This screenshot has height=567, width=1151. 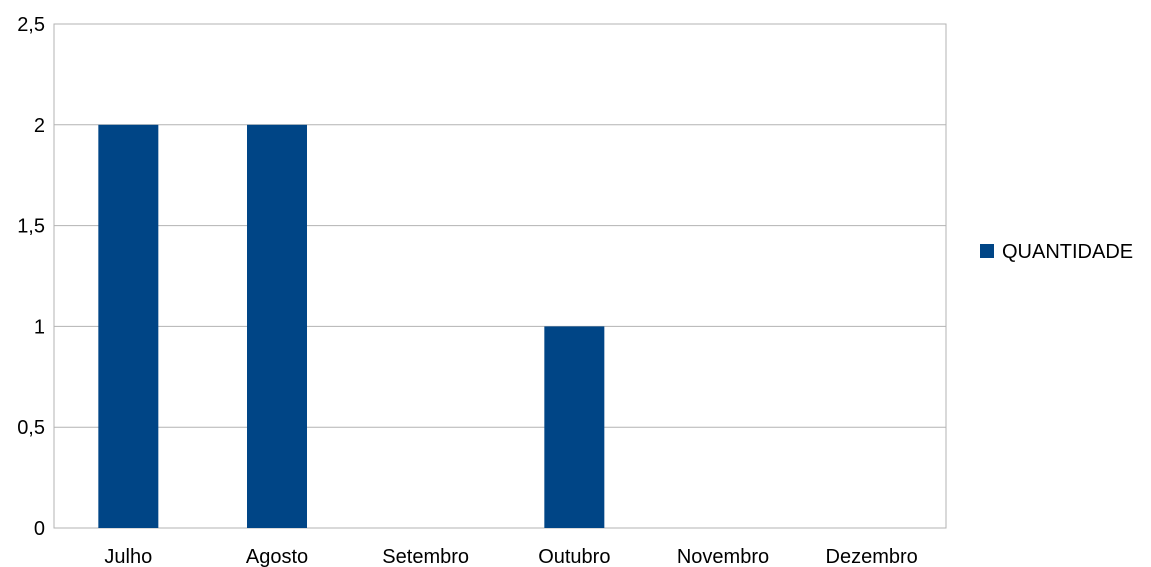 What do you see at coordinates (31, 428) in the screenshot?
I see `y-tick-label: 0,5` at bounding box center [31, 428].